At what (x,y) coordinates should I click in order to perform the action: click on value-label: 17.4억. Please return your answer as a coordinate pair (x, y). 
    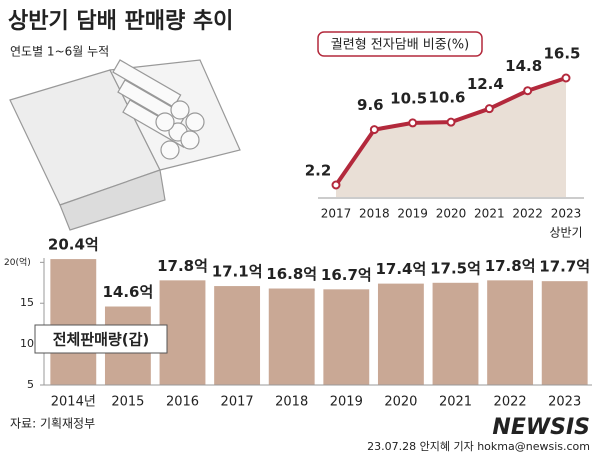
    Looking at the image, I should click on (400, 269).